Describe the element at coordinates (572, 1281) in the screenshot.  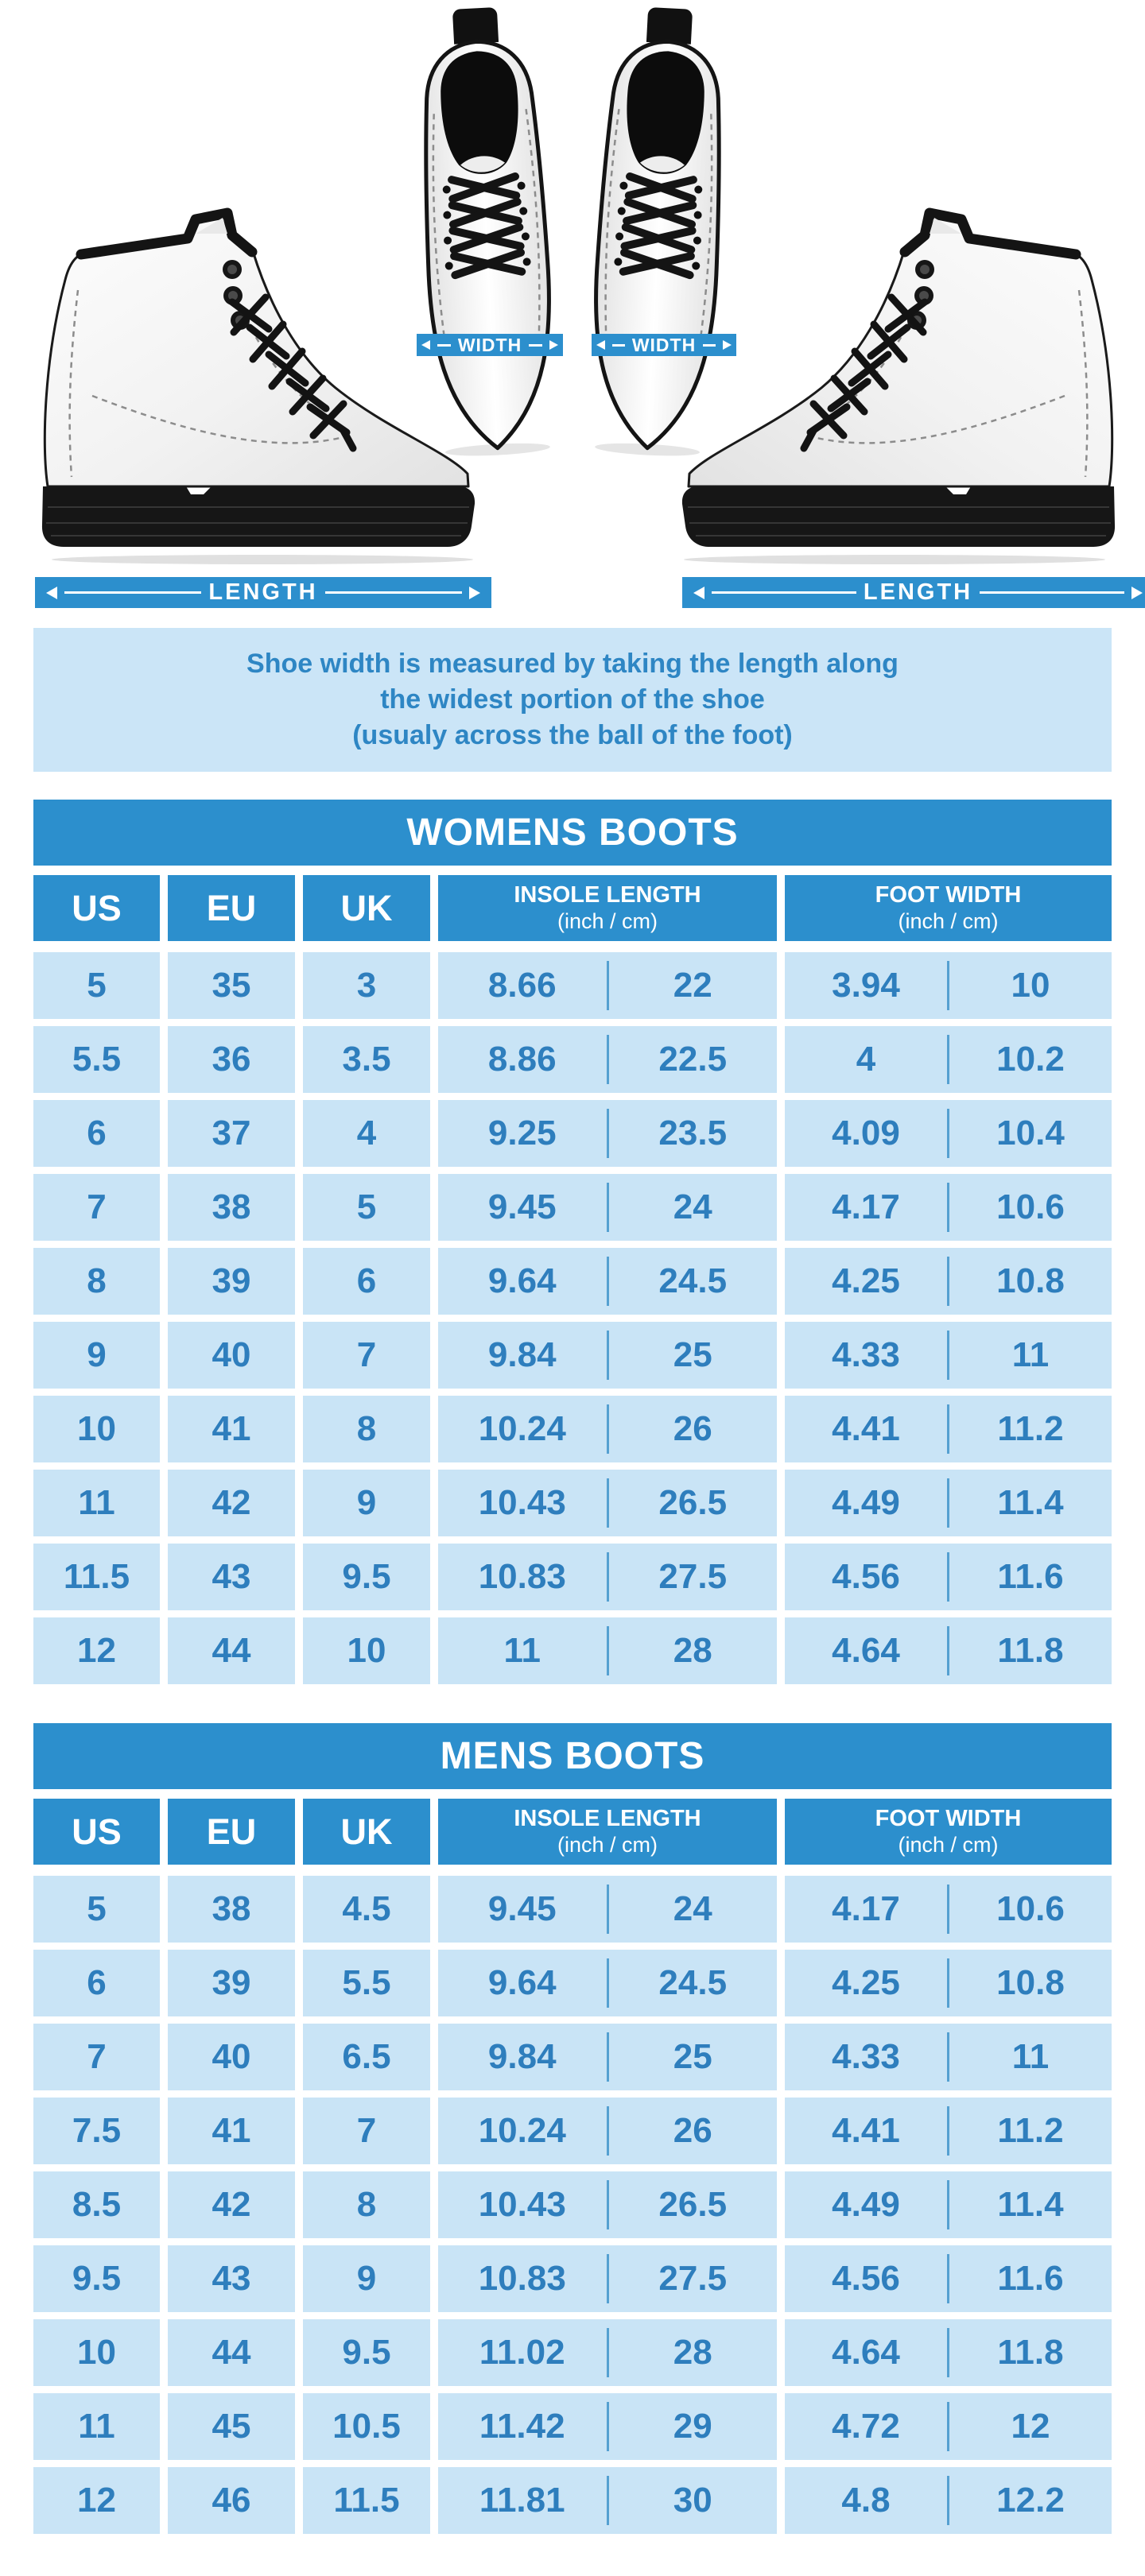
I see `table-row: 8 39 6 9.64 24.5 4.25 10.8` at that location.